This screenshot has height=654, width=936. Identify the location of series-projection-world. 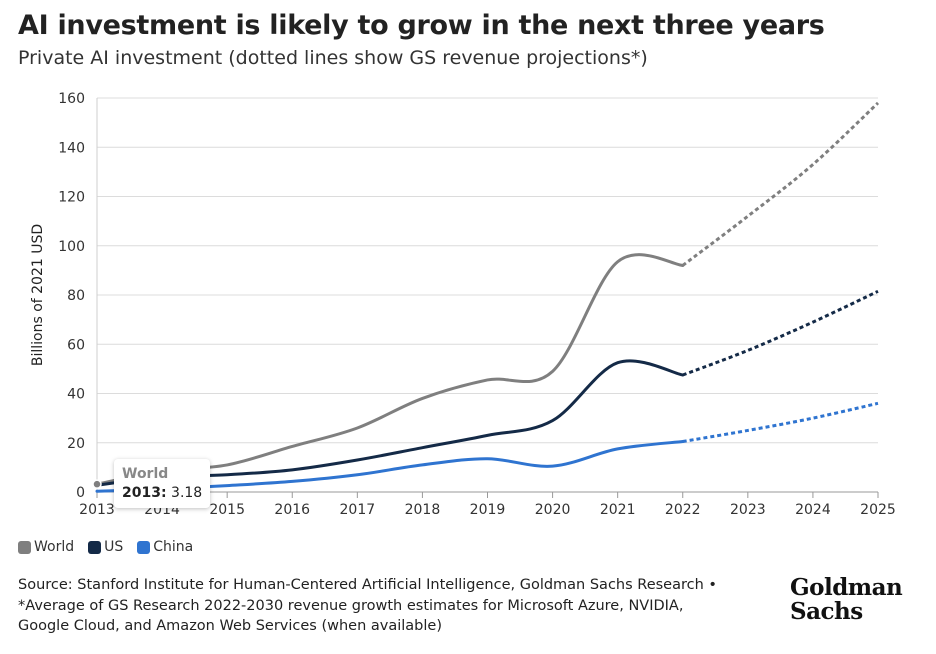
(780, 184).